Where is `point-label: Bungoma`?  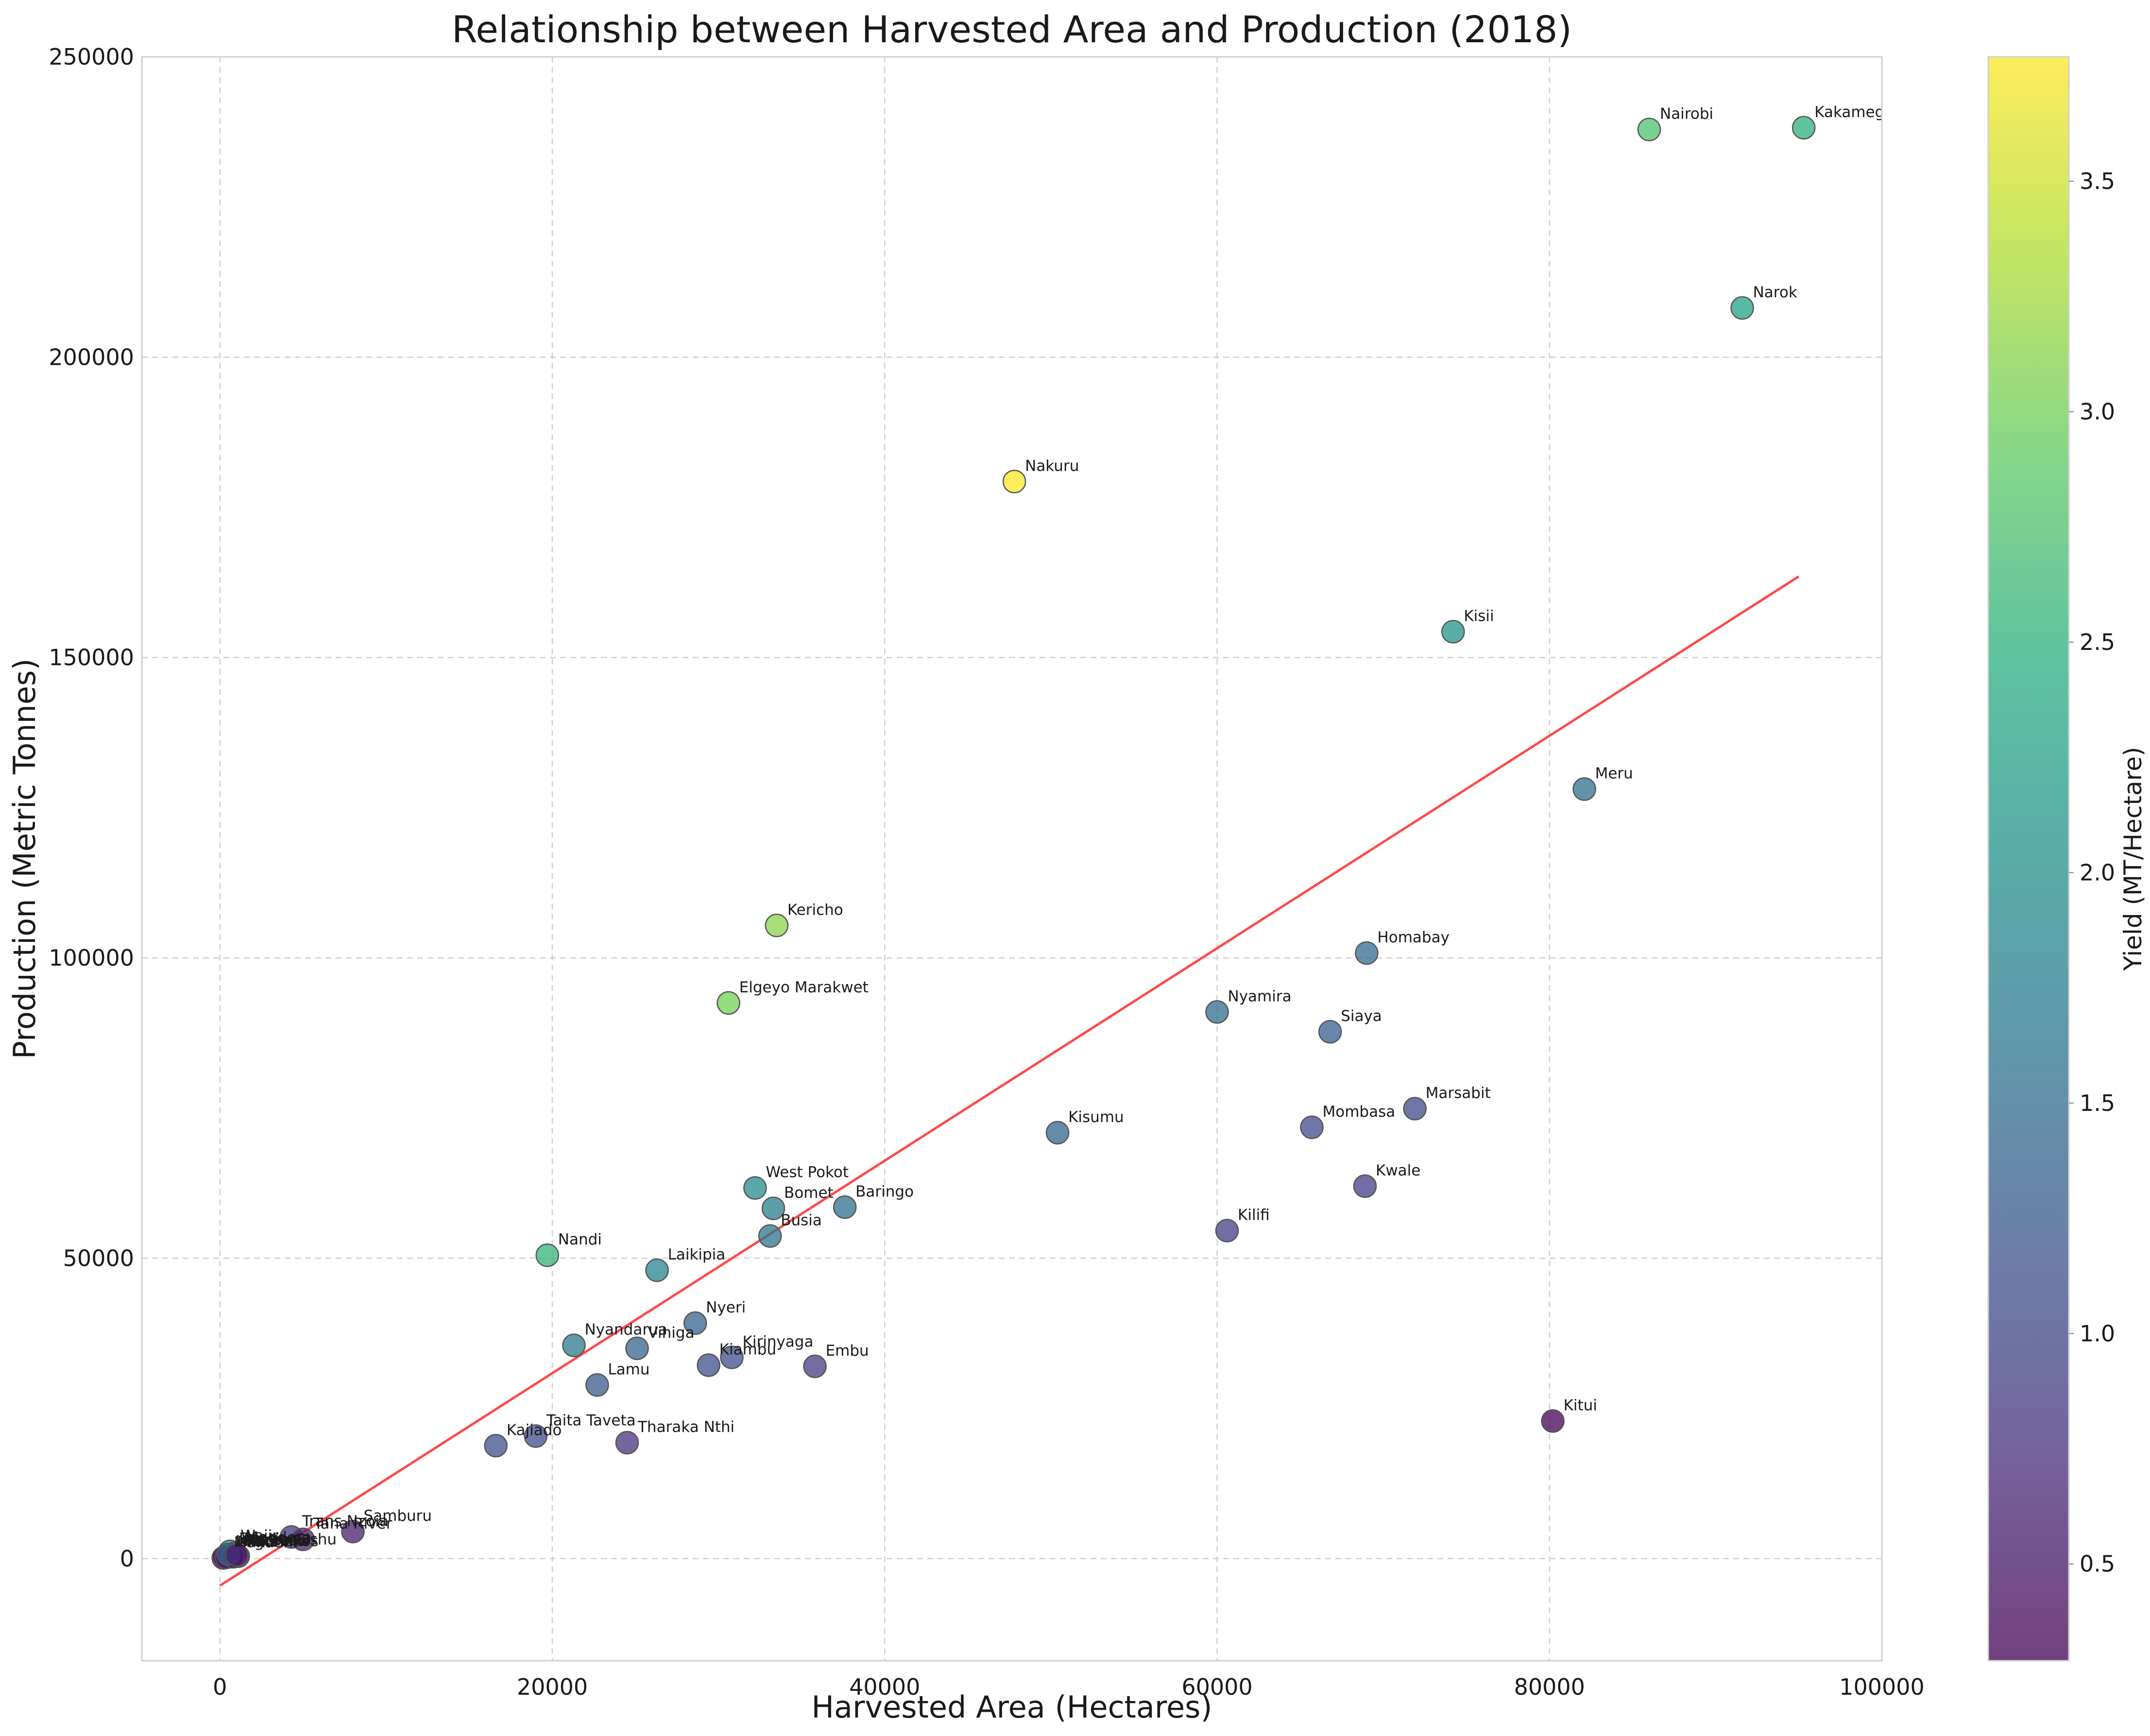
point-label: Bungoma is located at coordinates (275, 1539).